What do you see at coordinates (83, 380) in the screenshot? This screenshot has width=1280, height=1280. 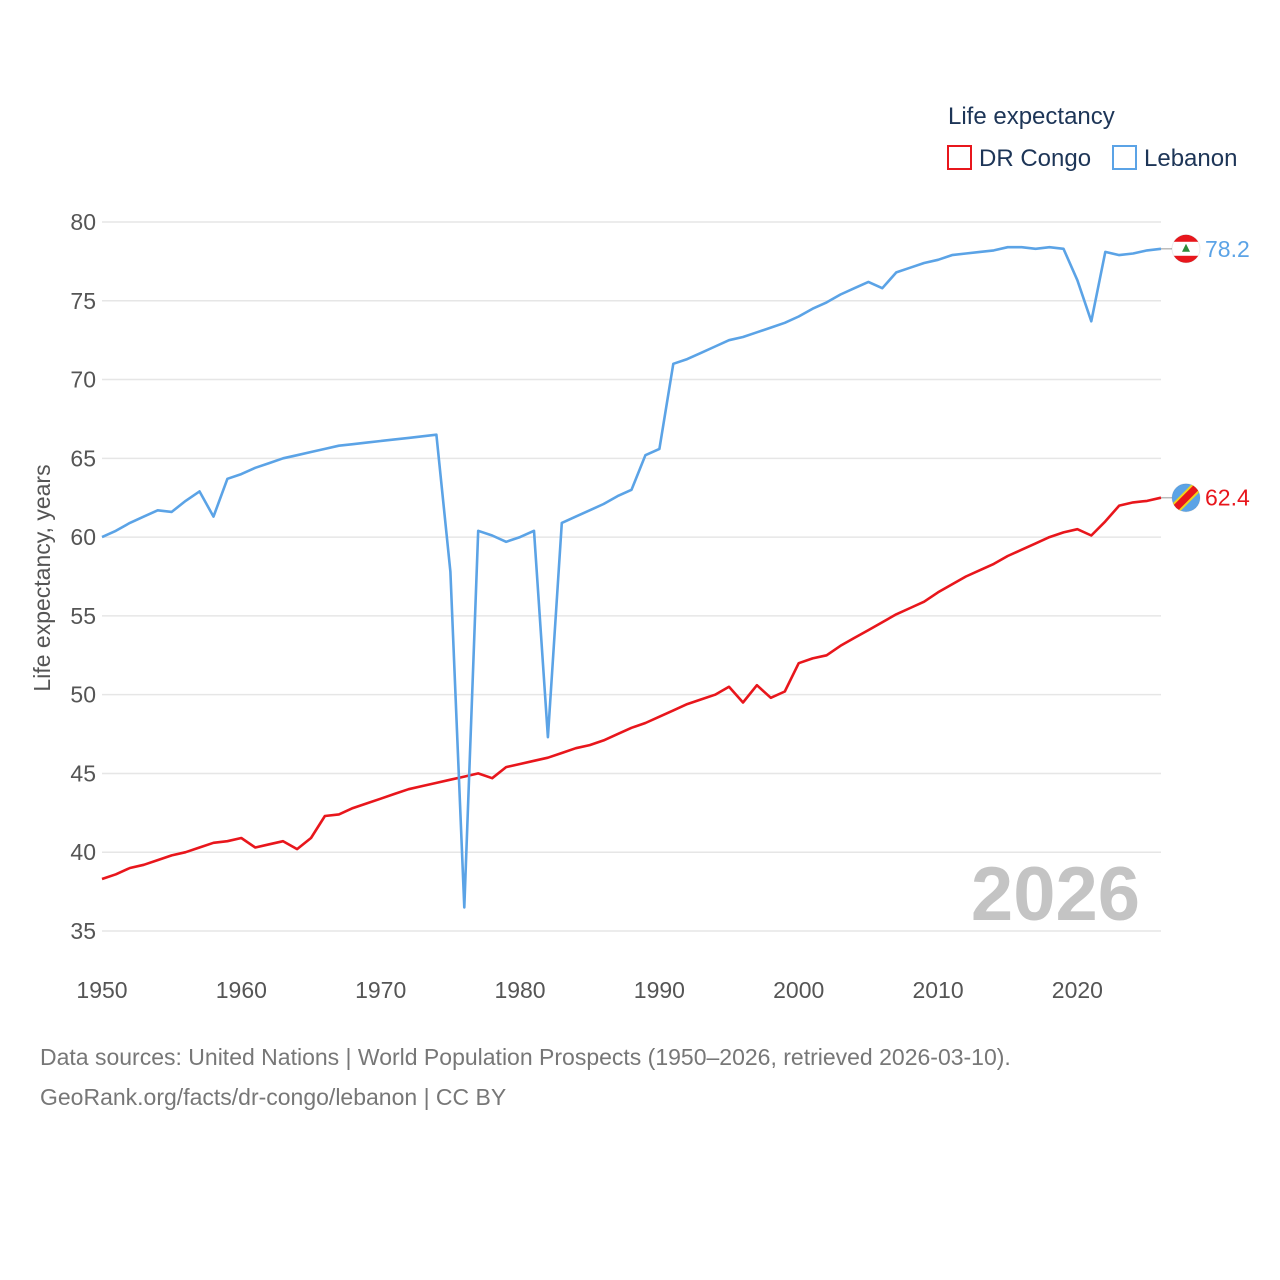 I see `y-tick-label-70: 70` at bounding box center [83, 380].